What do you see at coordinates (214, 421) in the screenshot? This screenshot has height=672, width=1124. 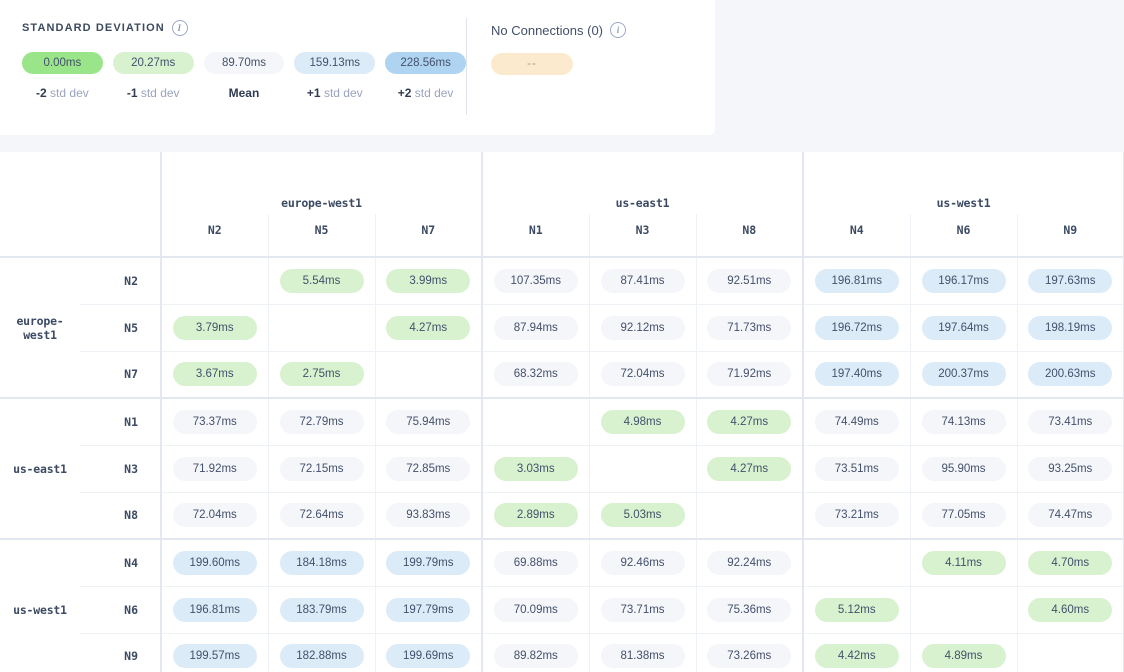 I see `latency-pill: 73.37ms` at bounding box center [214, 421].